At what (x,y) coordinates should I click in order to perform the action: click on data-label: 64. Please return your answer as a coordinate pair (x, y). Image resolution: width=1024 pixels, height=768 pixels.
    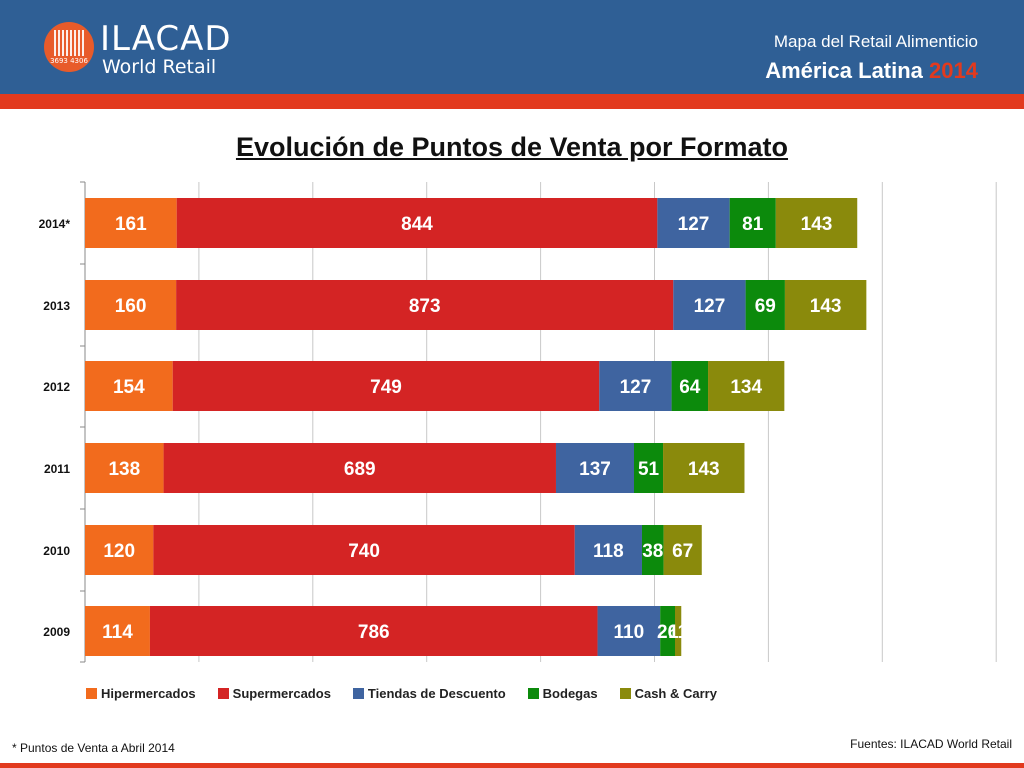
    Looking at the image, I should click on (690, 387).